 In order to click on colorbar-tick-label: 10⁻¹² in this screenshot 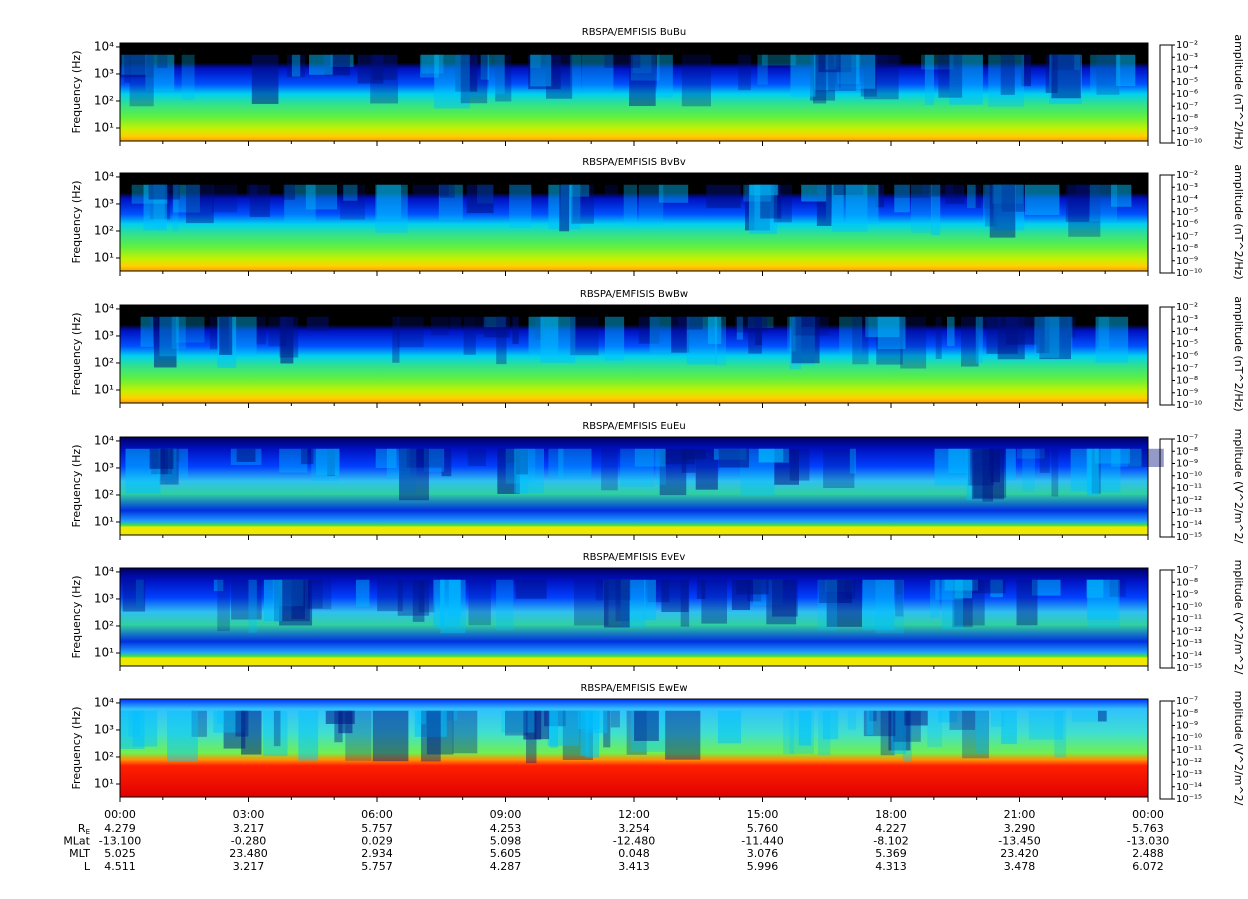, I will do `click(1189, 762)`.